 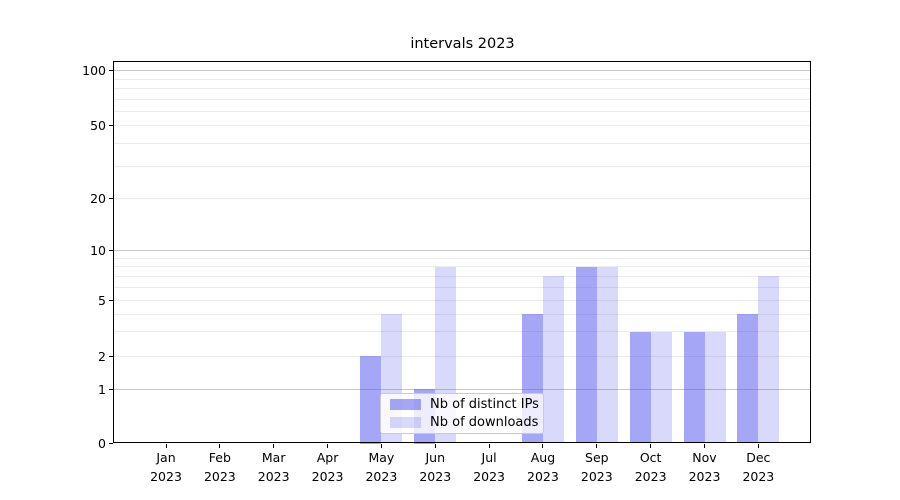 I want to click on x-tick-label-jan: Jan 2023, so click(x=166, y=467).